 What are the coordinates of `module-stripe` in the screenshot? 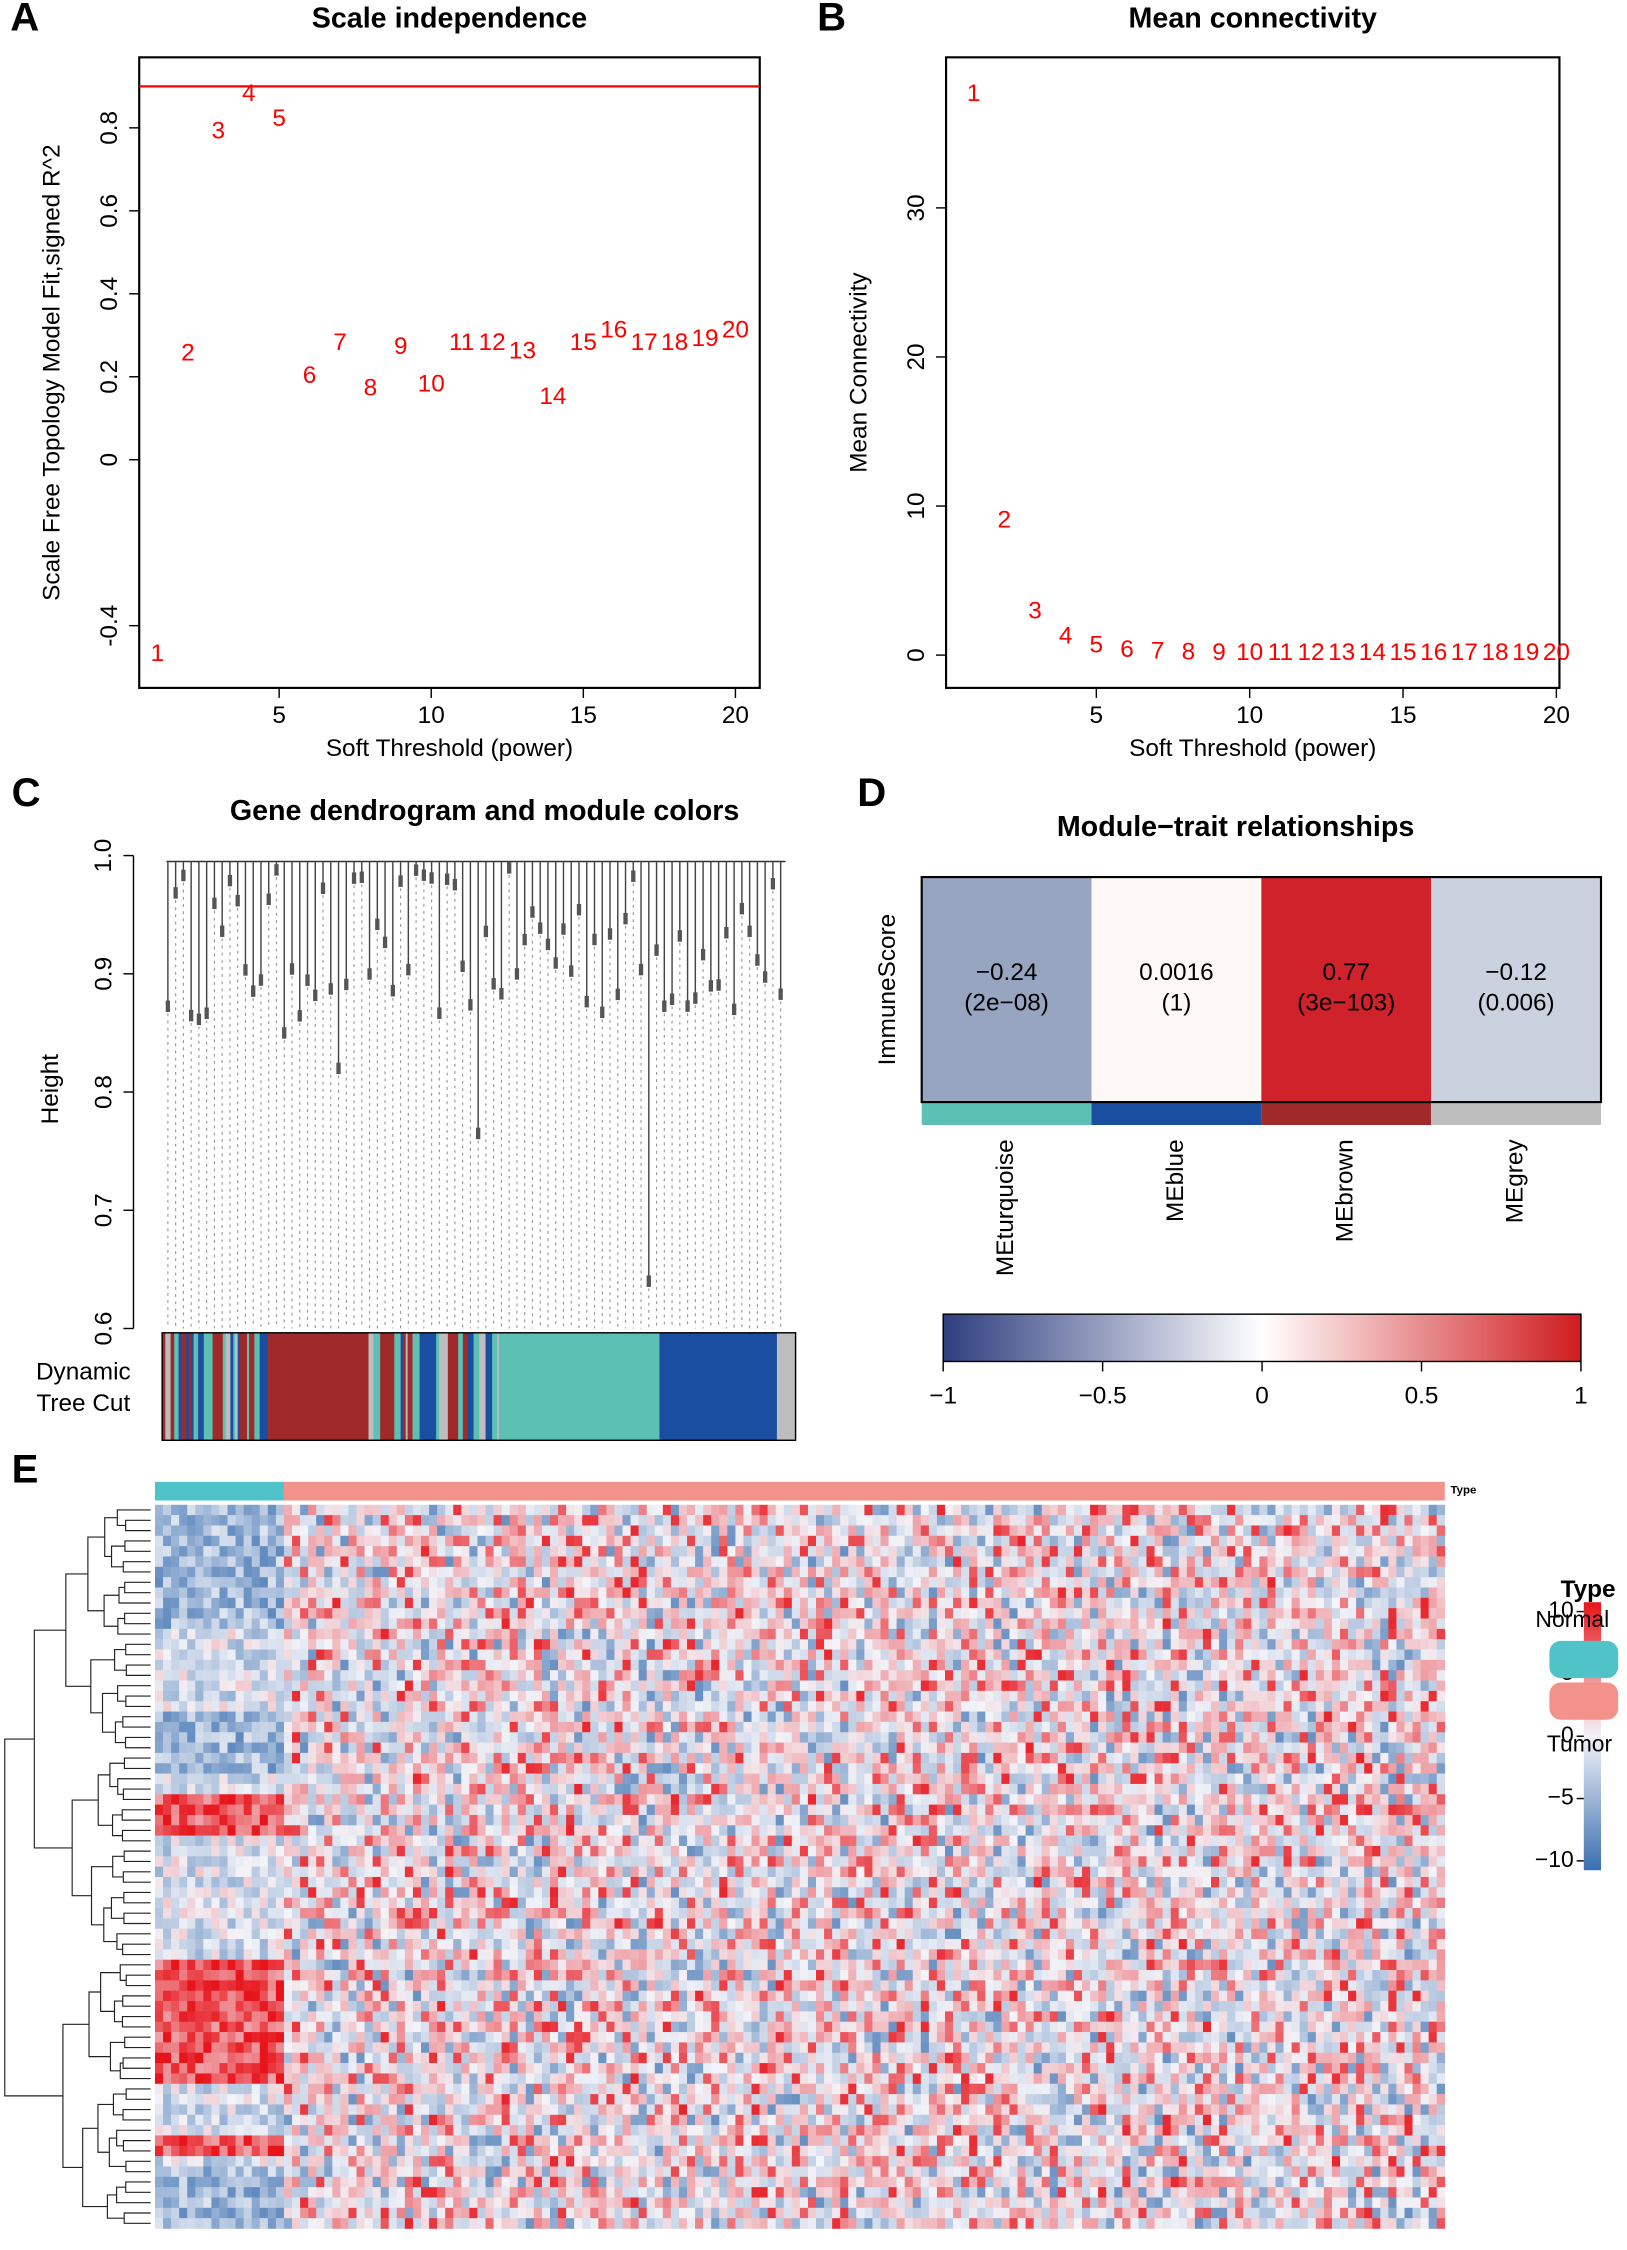 It's located at (228, 1386).